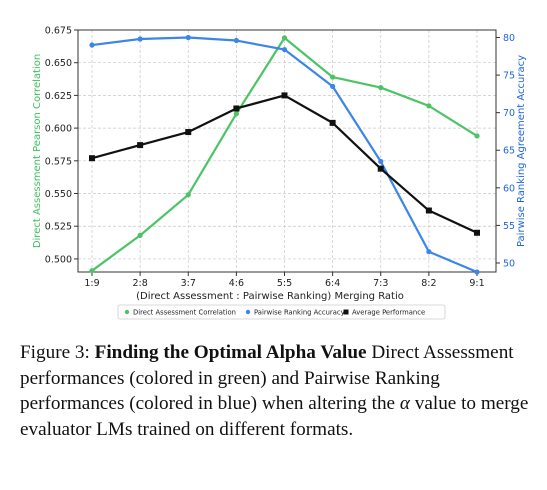 The height and width of the screenshot is (490, 547). Describe the element at coordinates (91, 283) in the screenshot. I see `x-tick-label: 1:9` at that location.